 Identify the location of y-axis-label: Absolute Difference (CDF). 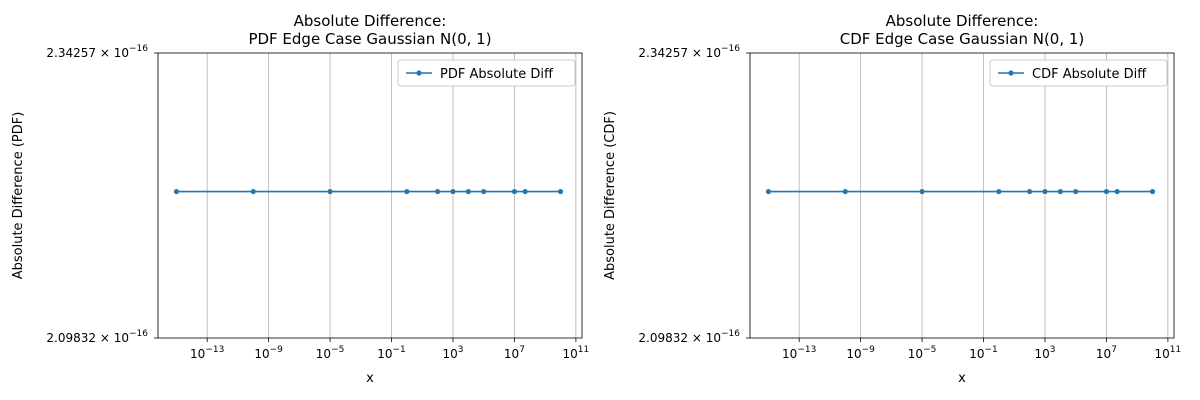
(610, 195).